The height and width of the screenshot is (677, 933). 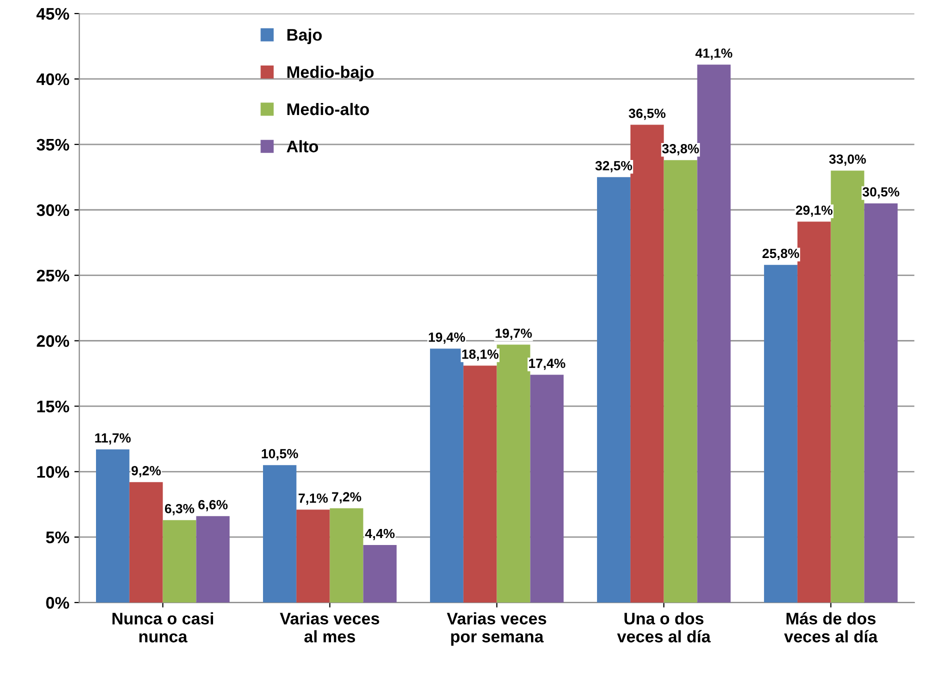 I want to click on y-tick-label: 30%, so click(x=53, y=210).